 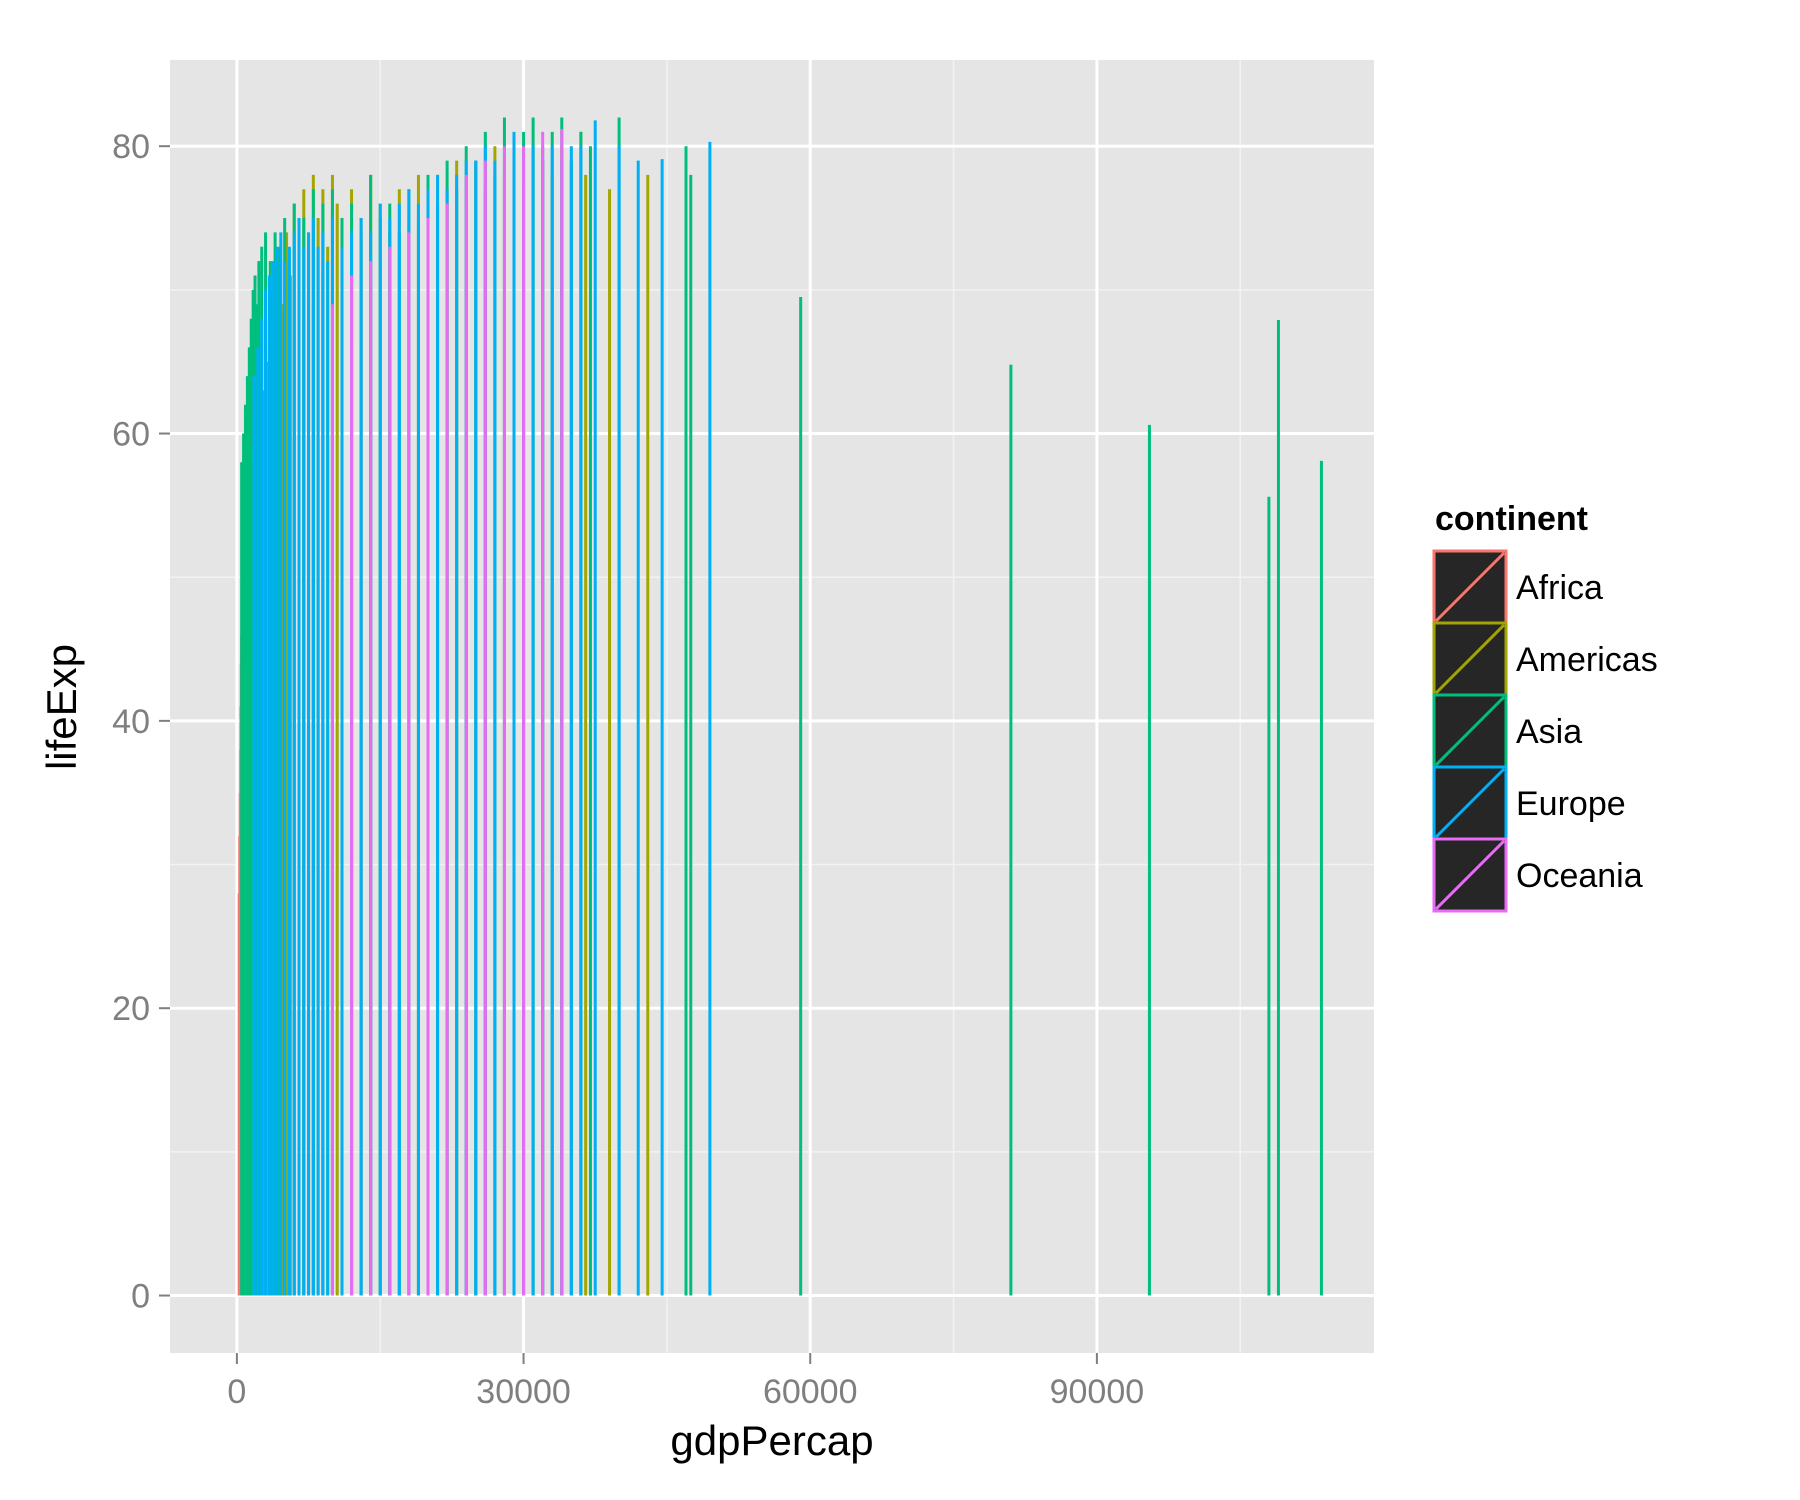 What do you see at coordinates (1587, 660) in the screenshot?
I see `legend-label-americas: Americas` at bounding box center [1587, 660].